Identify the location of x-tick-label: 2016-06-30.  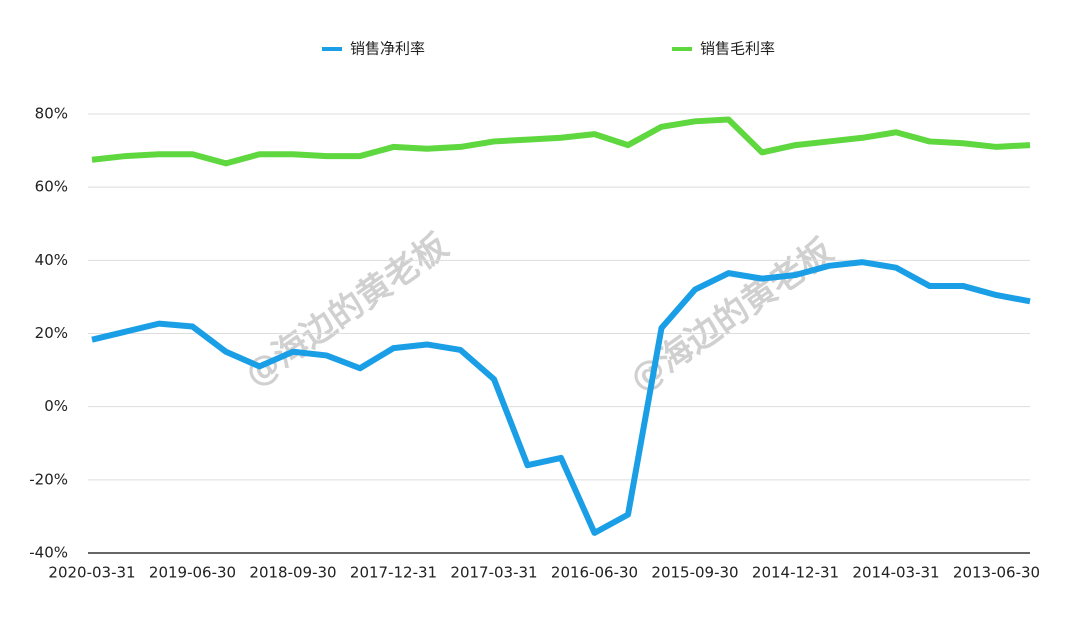
(594, 573).